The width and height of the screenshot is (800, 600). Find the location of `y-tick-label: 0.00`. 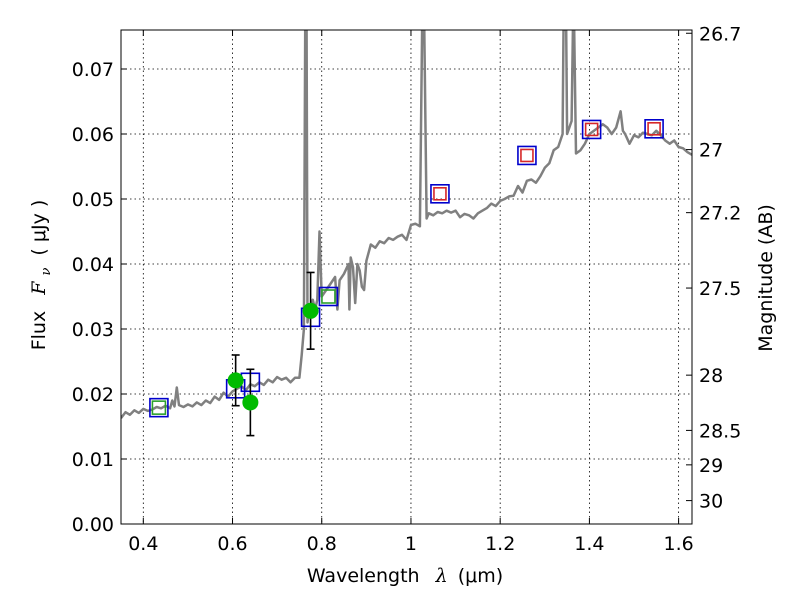

y-tick-label: 0.00 is located at coordinates (93, 525).